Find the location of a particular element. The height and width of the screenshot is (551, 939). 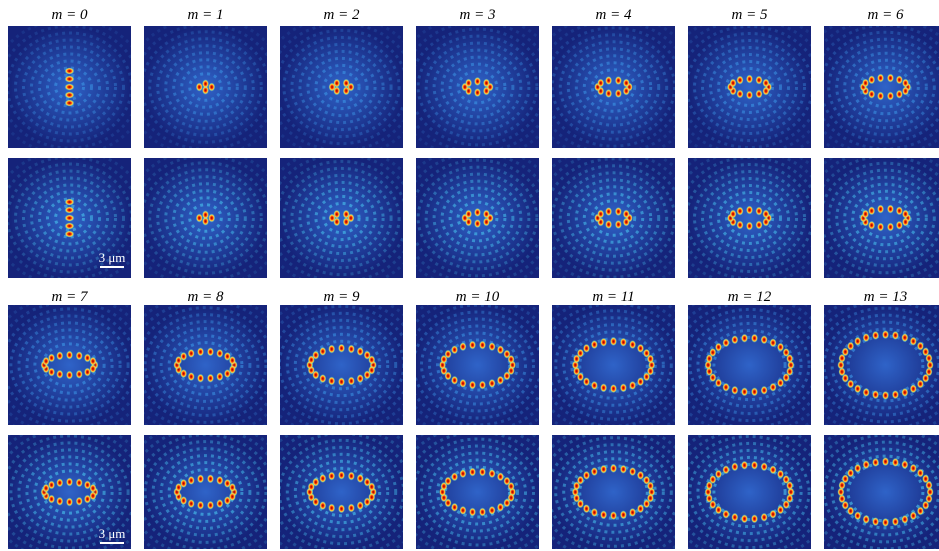

panel-label: m = 1 is located at coordinates (206, 15).